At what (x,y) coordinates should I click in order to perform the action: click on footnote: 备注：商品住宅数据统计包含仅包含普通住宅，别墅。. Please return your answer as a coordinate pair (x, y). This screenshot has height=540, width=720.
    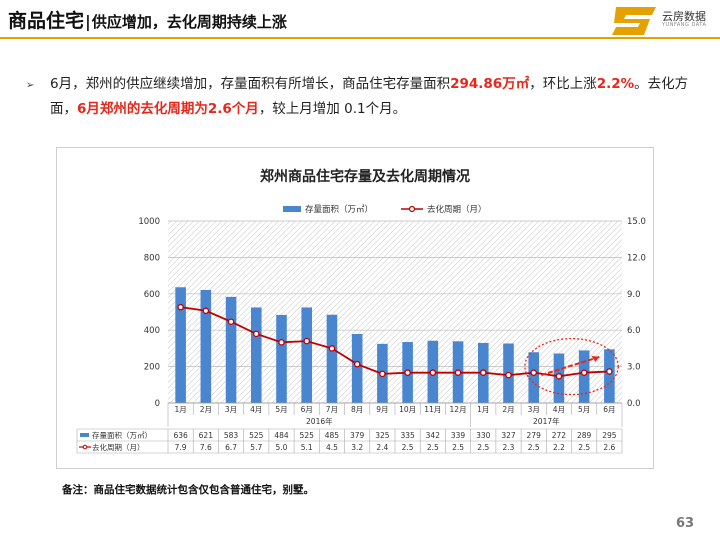
    Looking at the image, I should click on (188, 490).